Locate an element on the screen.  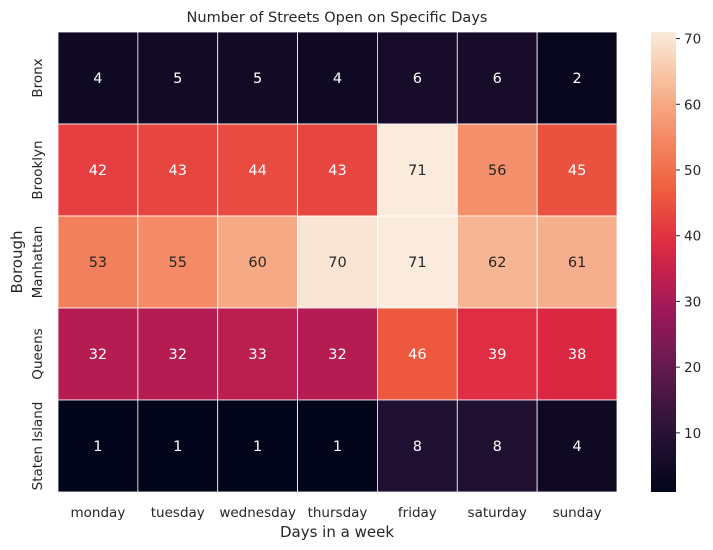
cell-value-label: 55 is located at coordinates (178, 263).